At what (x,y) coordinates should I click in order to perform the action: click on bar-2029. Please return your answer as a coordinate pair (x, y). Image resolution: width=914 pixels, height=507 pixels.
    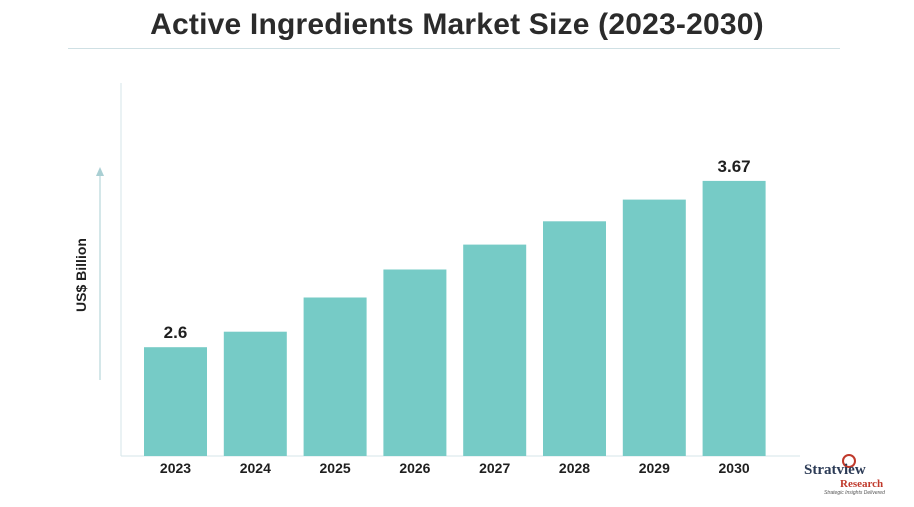
    Looking at the image, I should click on (654, 327).